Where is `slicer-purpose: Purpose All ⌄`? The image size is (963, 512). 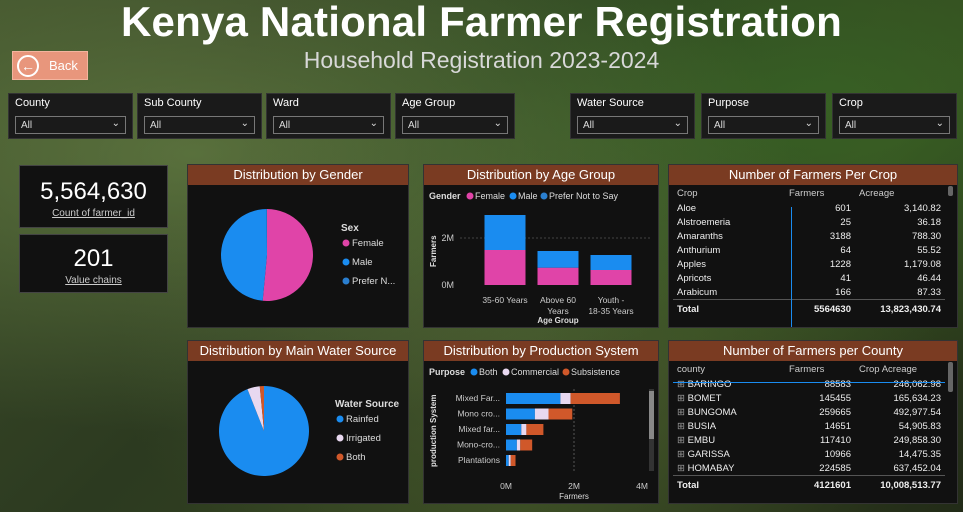 slicer-purpose: Purpose All ⌄ is located at coordinates (763, 116).